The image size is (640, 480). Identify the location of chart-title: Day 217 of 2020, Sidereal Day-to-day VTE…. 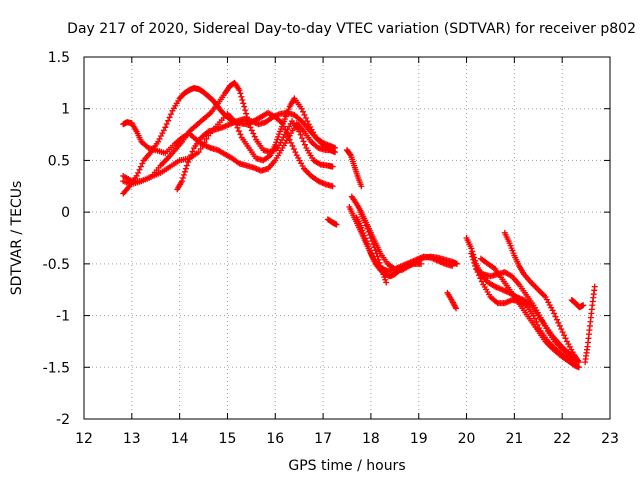
(351, 29).